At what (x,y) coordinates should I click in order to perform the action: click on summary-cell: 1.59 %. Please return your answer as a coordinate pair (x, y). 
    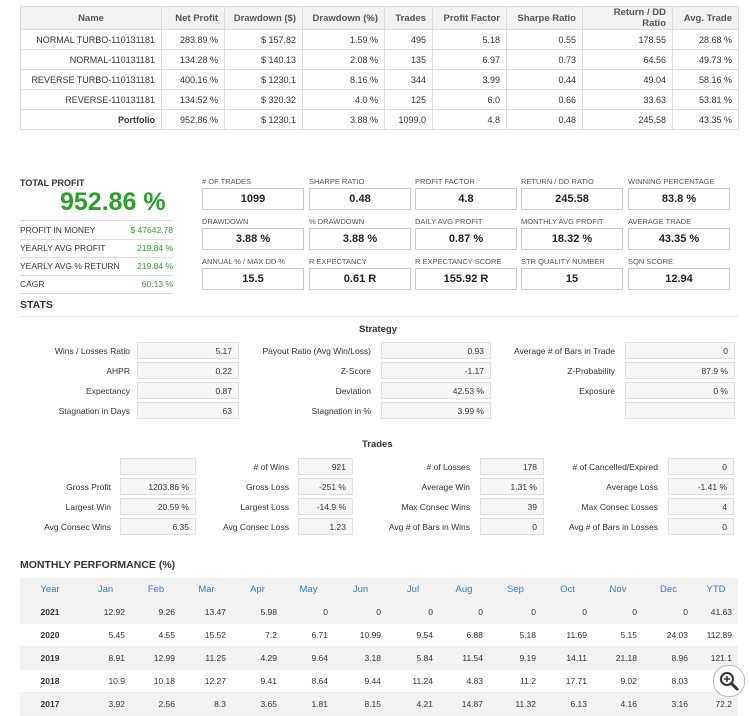
    Looking at the image, I should click on (343, 39).